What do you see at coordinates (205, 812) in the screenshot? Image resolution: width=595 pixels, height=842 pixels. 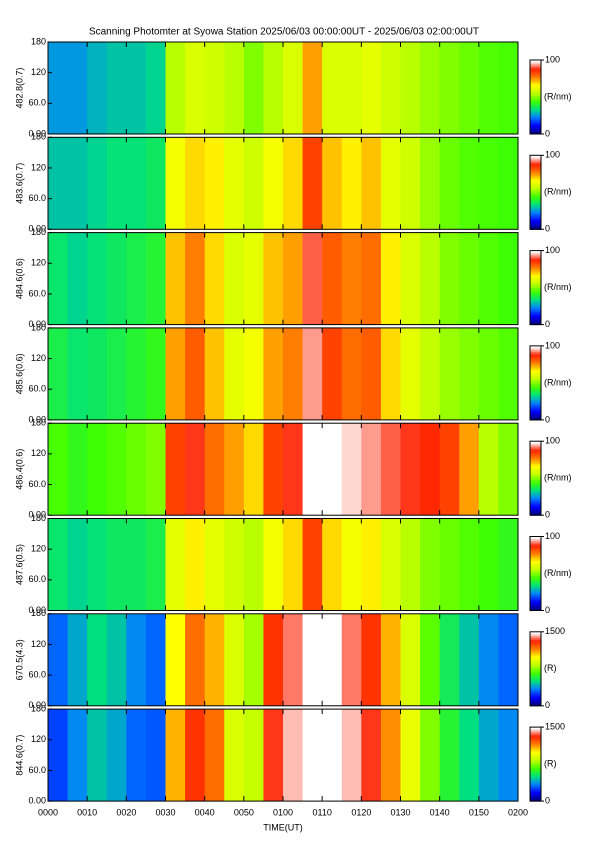 I see `x-tick-label: 0040` at bounding box center [205, 812].